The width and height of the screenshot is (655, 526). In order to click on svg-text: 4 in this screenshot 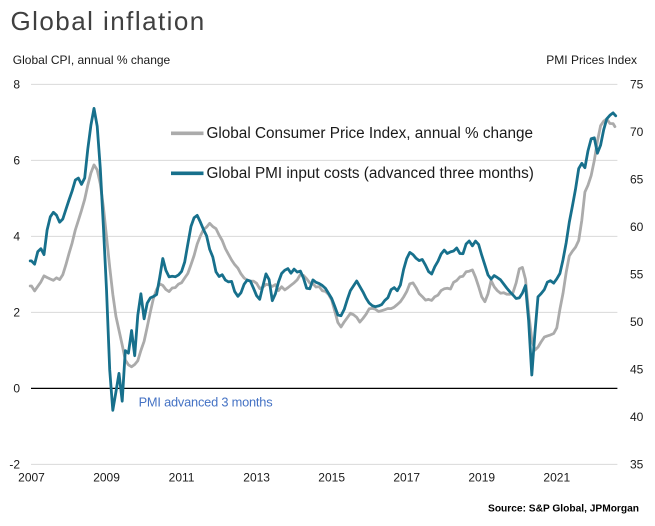, I will do `click(16, 237)`.